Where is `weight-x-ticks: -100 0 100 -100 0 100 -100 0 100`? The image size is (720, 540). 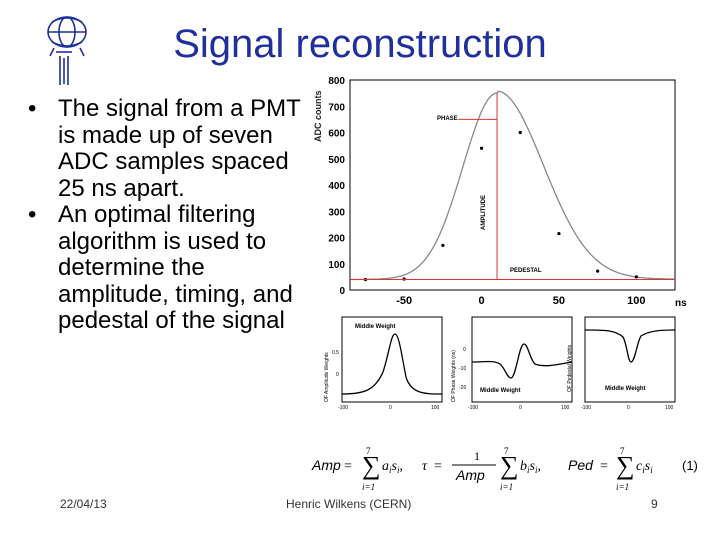
weight-x-ticks: -100 0 100 -100 0 100 -100 0 100 is located at coordinates (506, 408).